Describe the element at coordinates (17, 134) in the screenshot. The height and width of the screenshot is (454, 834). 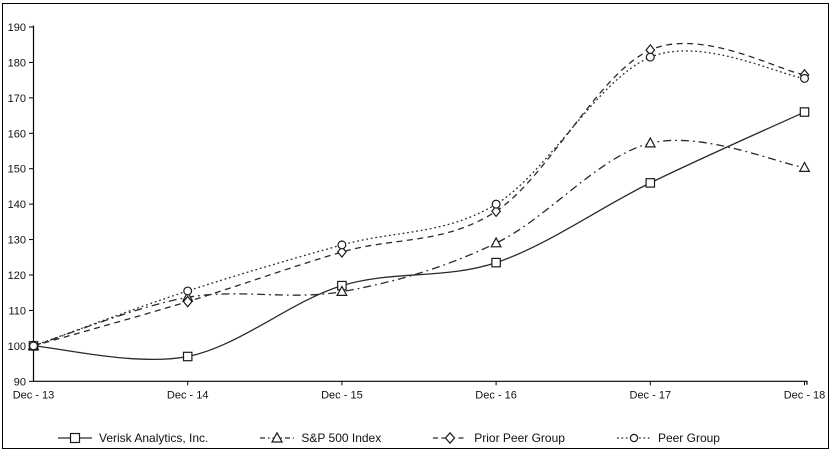
I see `y-tick-label: 160` at that location.